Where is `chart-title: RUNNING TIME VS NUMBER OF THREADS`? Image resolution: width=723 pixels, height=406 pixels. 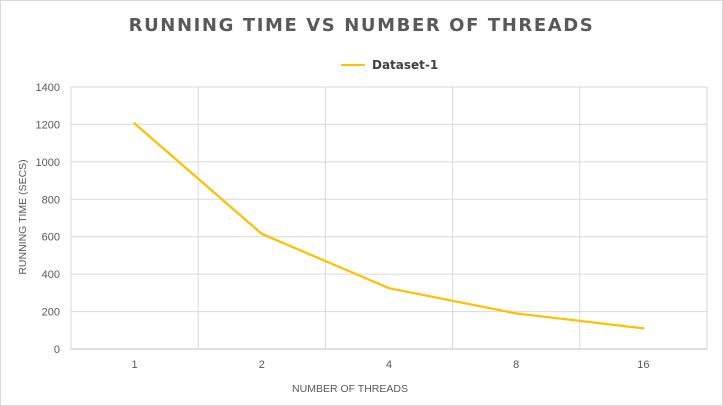 chart-title: RUNNING TIME VS NUMBER OF THREADS is located at coordinates (361, 25).